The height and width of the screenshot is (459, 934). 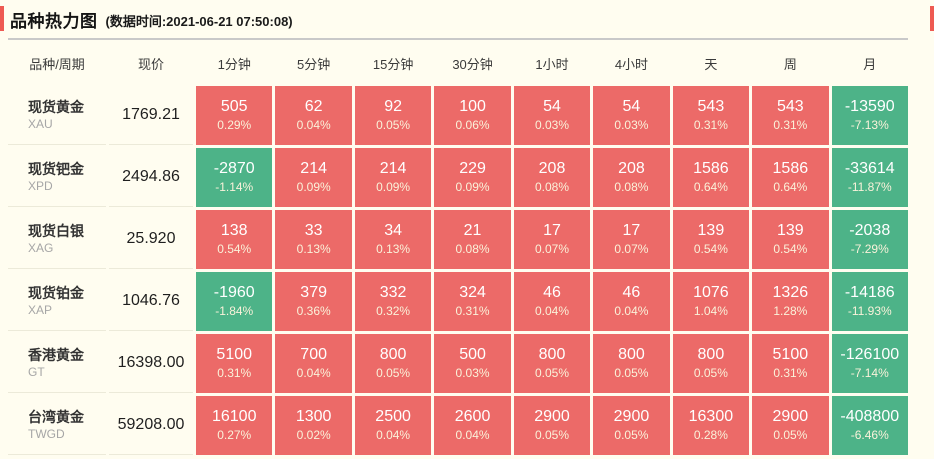 What do you see at coordinates (472, 425) in the screenshot?
I see `heat-cell: 2600 0.04%` at bounding box center [472, 425].